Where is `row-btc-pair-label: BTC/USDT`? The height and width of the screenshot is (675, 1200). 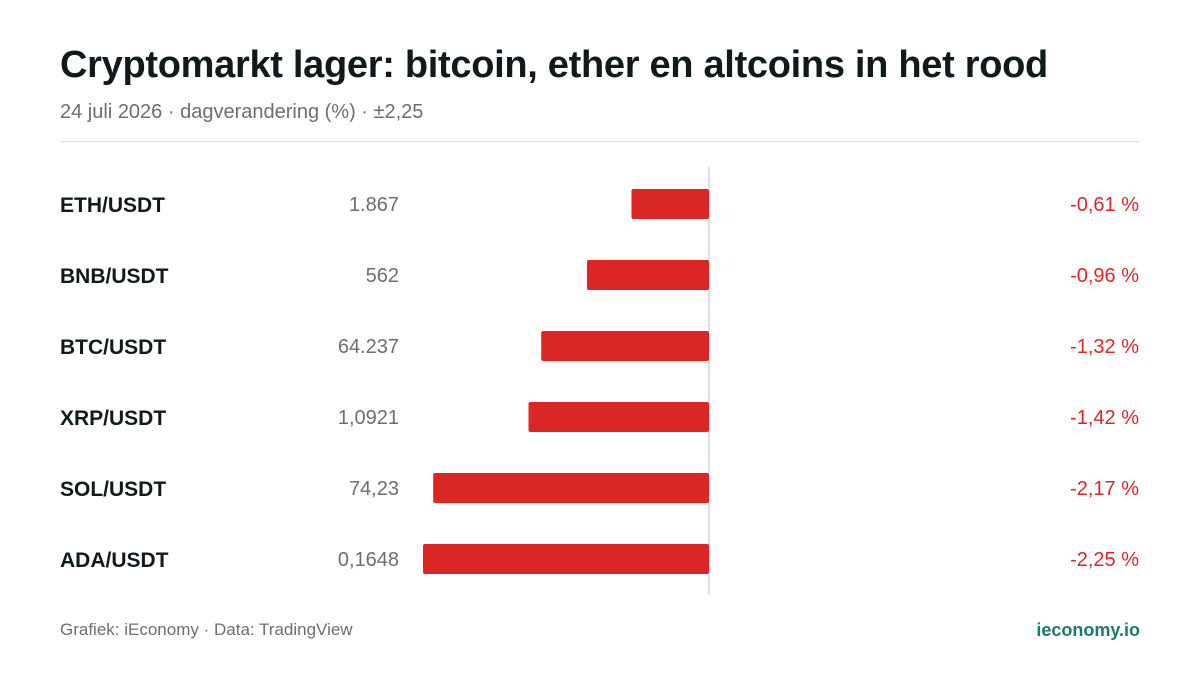
row-btc-pair-label: BTC/USDT is located at coordinates (113, 347).